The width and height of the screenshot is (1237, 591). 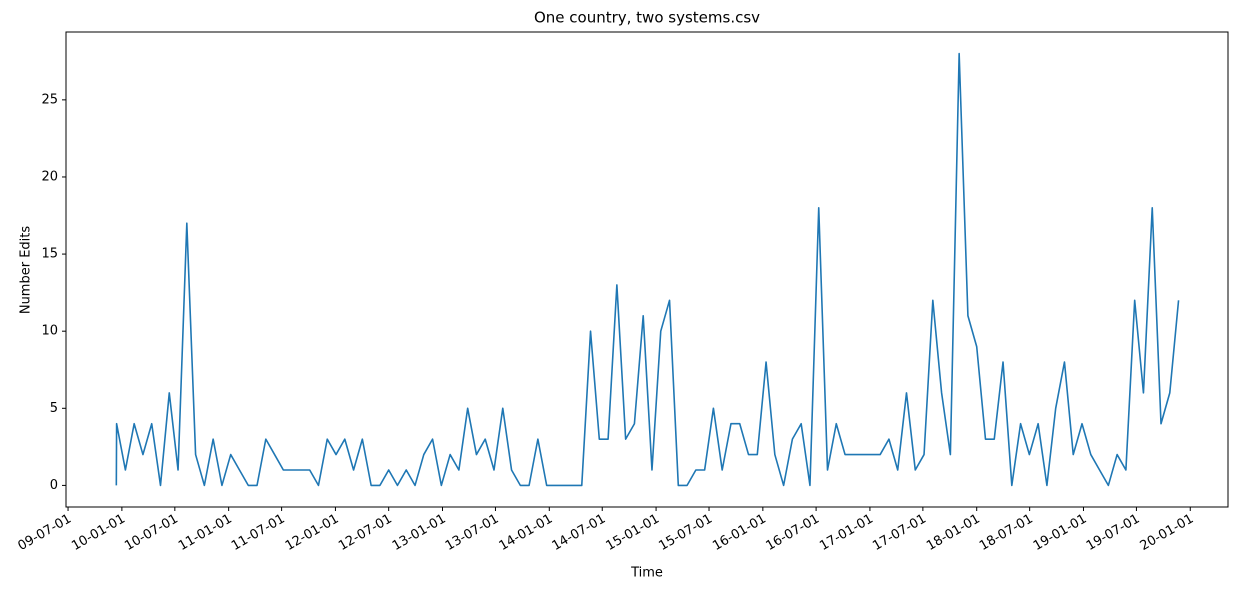 What do you see at coordinates (899, 532) in the screenshot?
I see `x-tick-label: 17-07-01` at bounding box center [899, 532].